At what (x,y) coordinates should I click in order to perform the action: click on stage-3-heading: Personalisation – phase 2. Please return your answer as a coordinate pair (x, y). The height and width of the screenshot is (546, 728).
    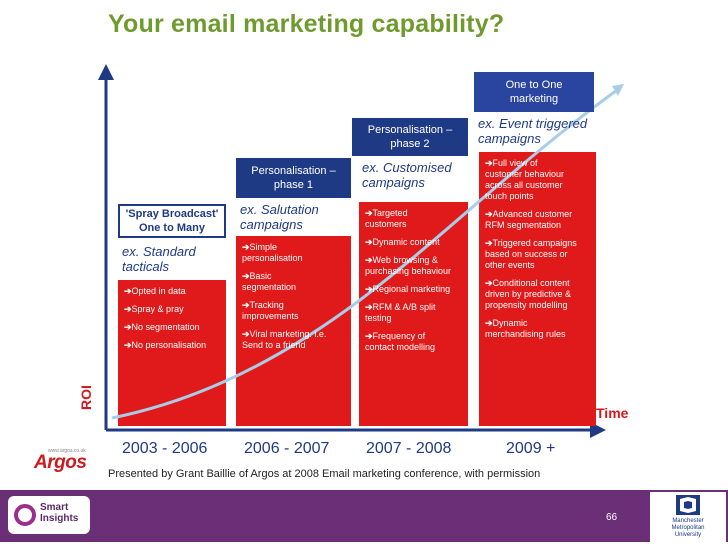
    Looking at the image, I should click on (410, 137).